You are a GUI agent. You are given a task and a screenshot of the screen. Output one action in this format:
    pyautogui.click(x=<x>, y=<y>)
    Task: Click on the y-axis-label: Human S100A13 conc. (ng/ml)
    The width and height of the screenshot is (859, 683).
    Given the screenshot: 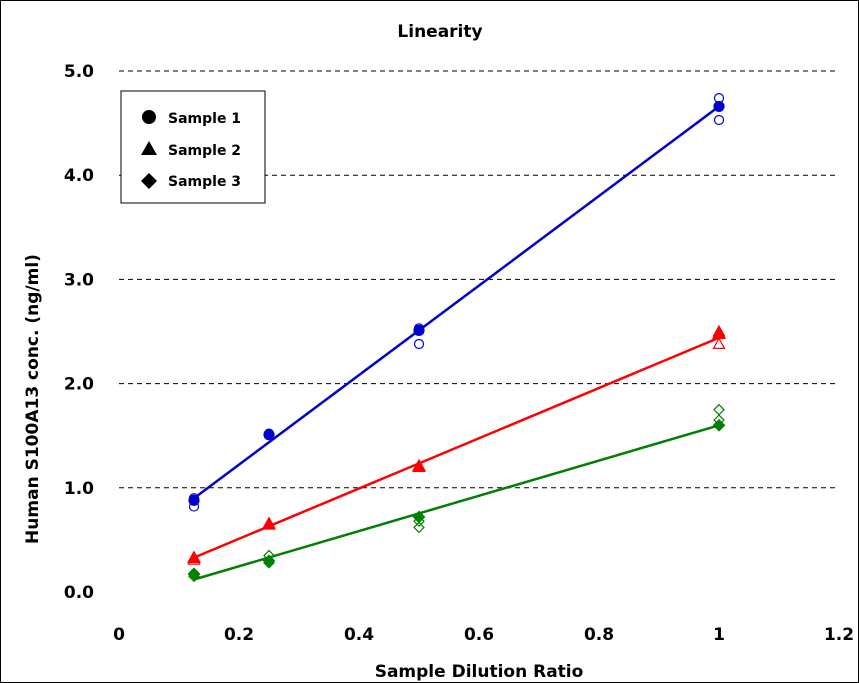 What is the action you would take?
    pyautogui.click(x=33, y=399)
    